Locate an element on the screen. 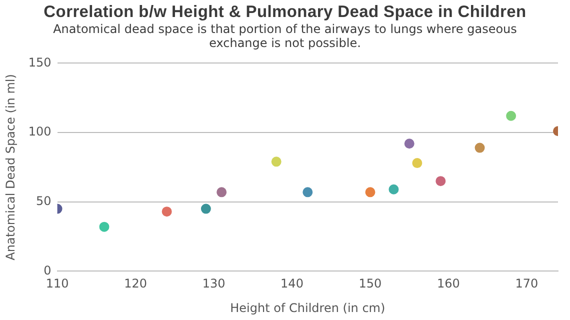 The height and width of the screenshot is (320, 570). x-tick-label: 130 is located at coordinates (214, 283).